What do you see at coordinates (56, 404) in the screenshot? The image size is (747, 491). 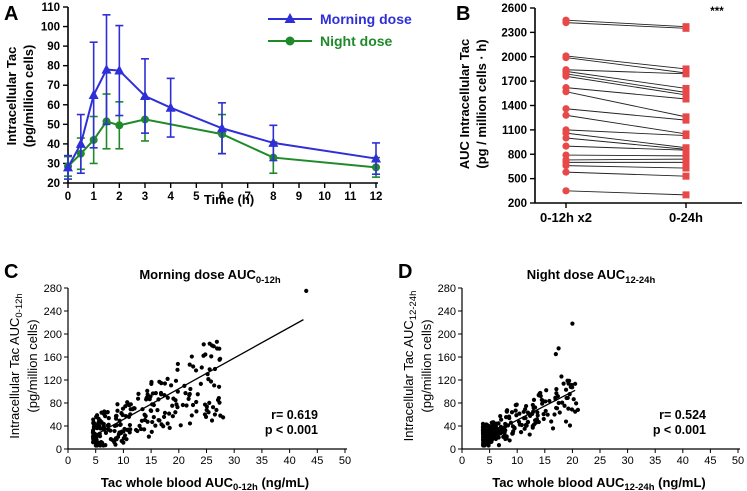 I see `panel-c-ytick-label: 80` at bounding box center [56, 404].